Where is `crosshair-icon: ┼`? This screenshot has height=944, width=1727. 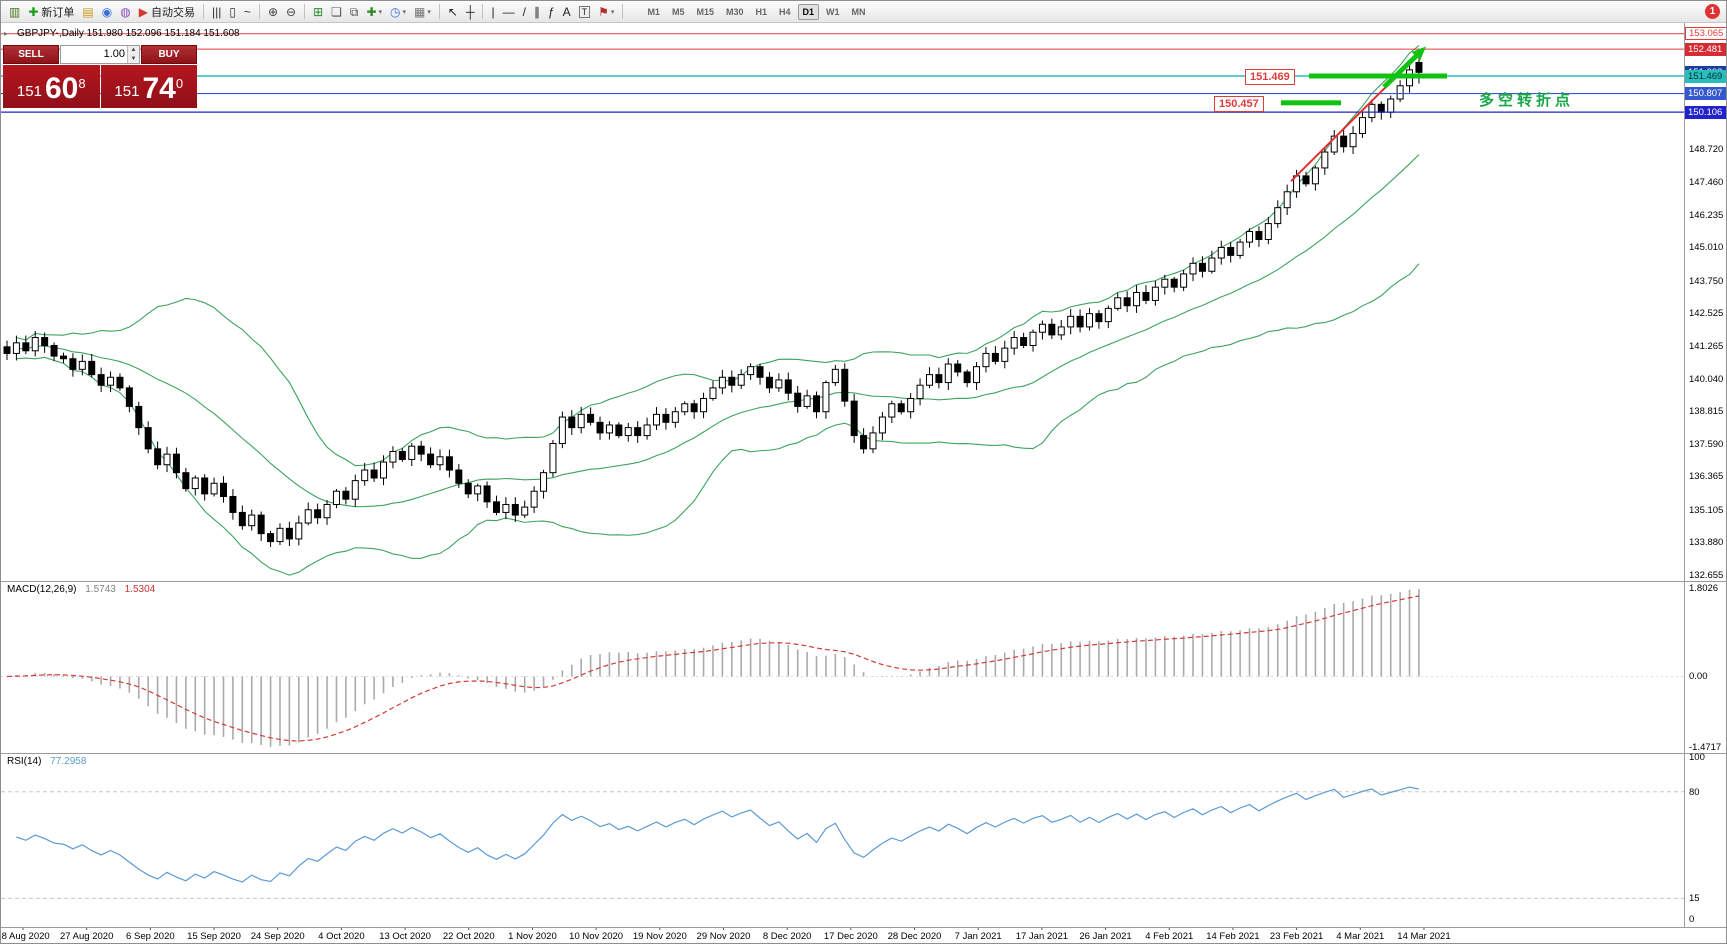 crosshair-icon: ┼ is located at coordinates (470, 12).